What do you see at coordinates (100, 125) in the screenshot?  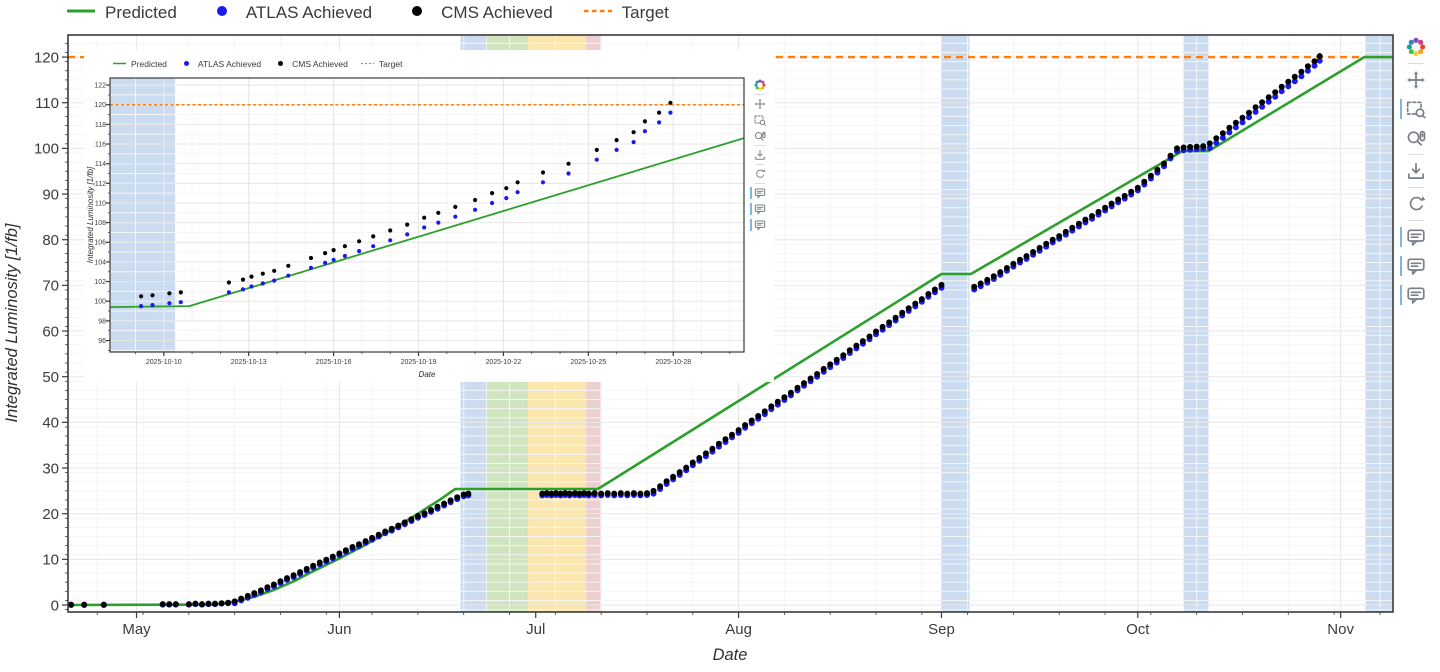 I see `y-tick-label: 118` at bounding box center [100, 125].